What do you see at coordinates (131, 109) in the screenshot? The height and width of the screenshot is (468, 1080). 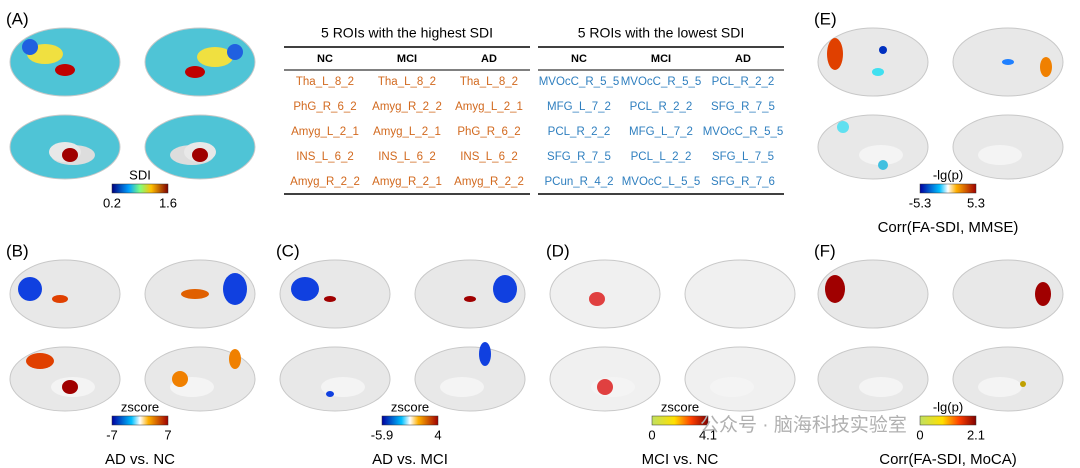 I see `panel: (A) SDI 0.2 1.6` at bounding box center [131, 109].